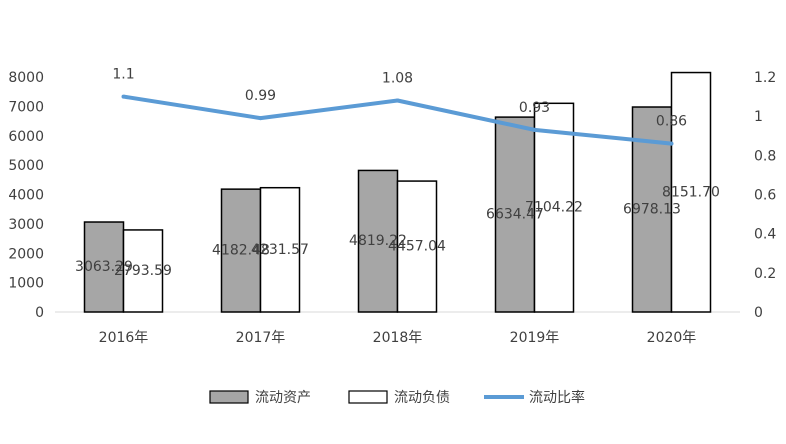  I want to click on bar-label-current-assets: 6634.47, so click(515, 215).